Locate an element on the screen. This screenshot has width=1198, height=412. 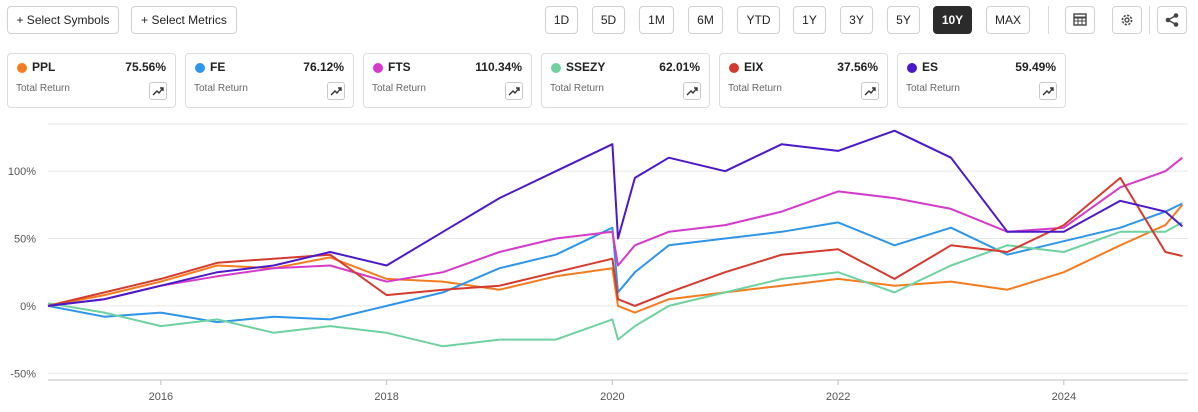
total-return-value: 76.12% is located at coordinates (323, 67).